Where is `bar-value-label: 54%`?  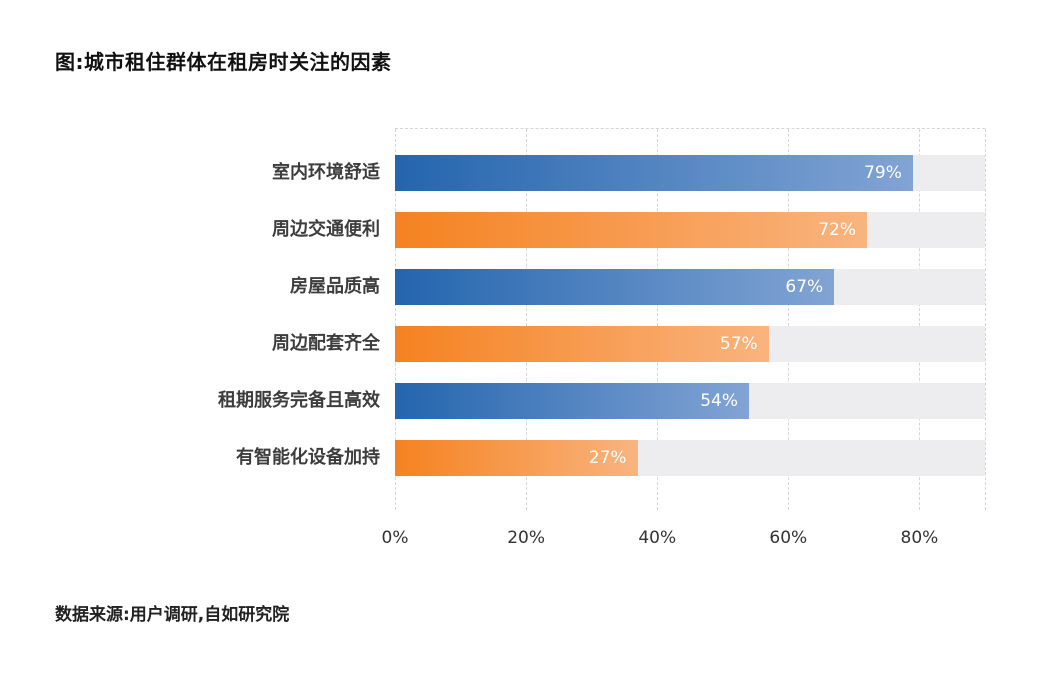 bar-value-label: 54% is located at coordinates (719, 401).